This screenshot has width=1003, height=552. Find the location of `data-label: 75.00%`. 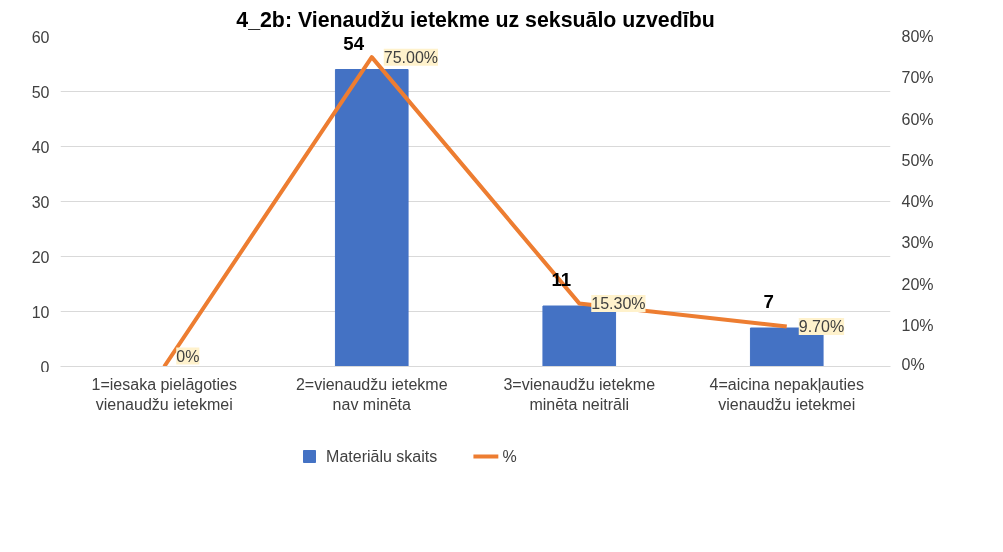

data-label: 75.00% is located at coordinates (411, 57).